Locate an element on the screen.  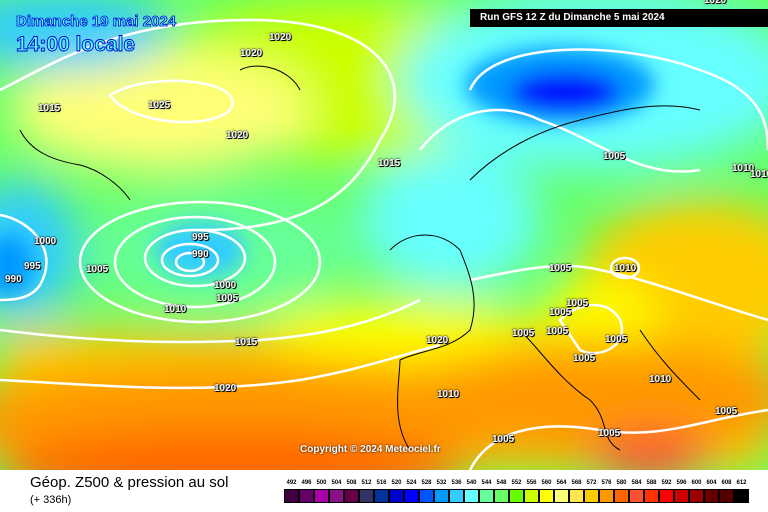
legend-tick: 596 is located at coordinates (681, 483).